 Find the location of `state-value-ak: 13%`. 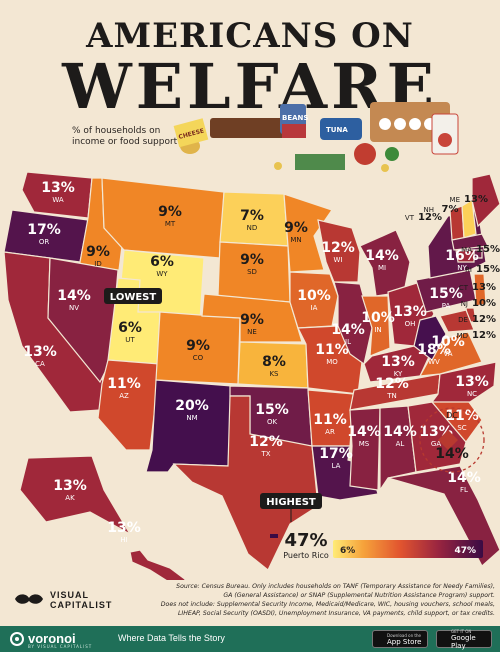

state-value-ak: 13% is located at coordinates (70, 486).